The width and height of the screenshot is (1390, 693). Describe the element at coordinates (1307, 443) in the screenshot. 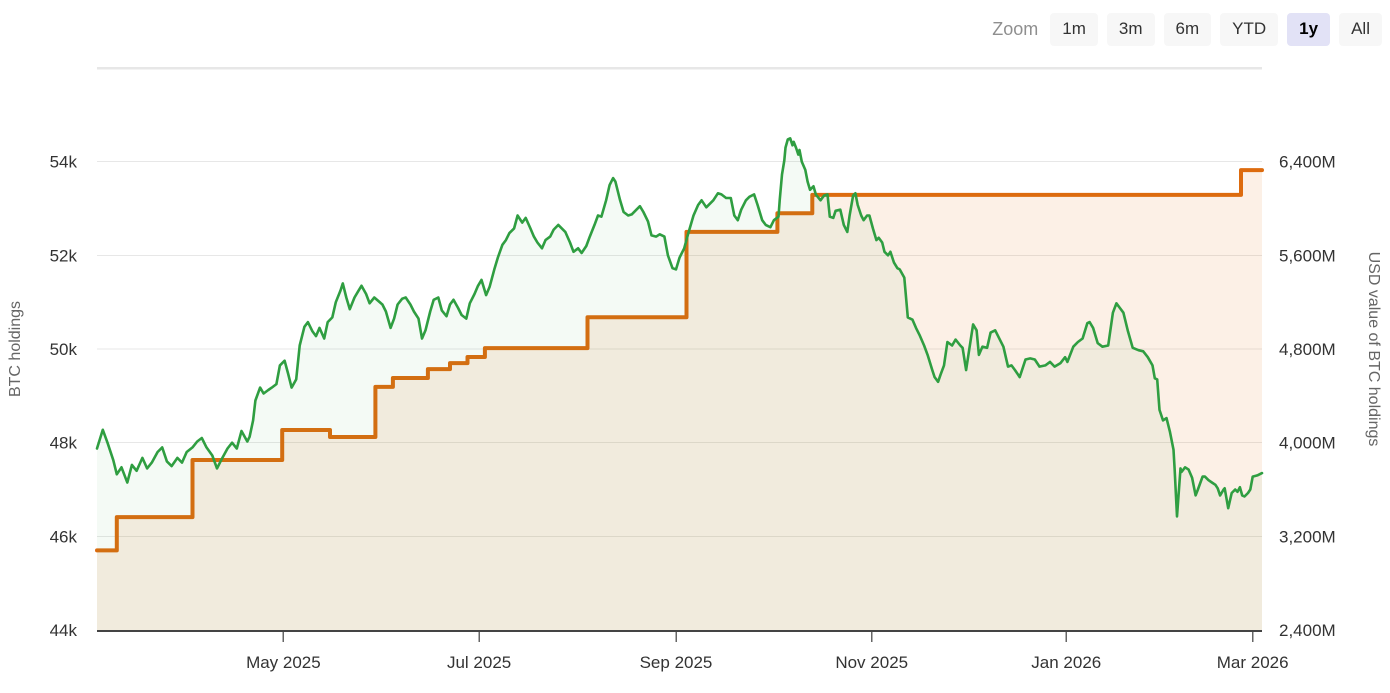

I see `right-axis-tick-label: 4,000M` at that location.